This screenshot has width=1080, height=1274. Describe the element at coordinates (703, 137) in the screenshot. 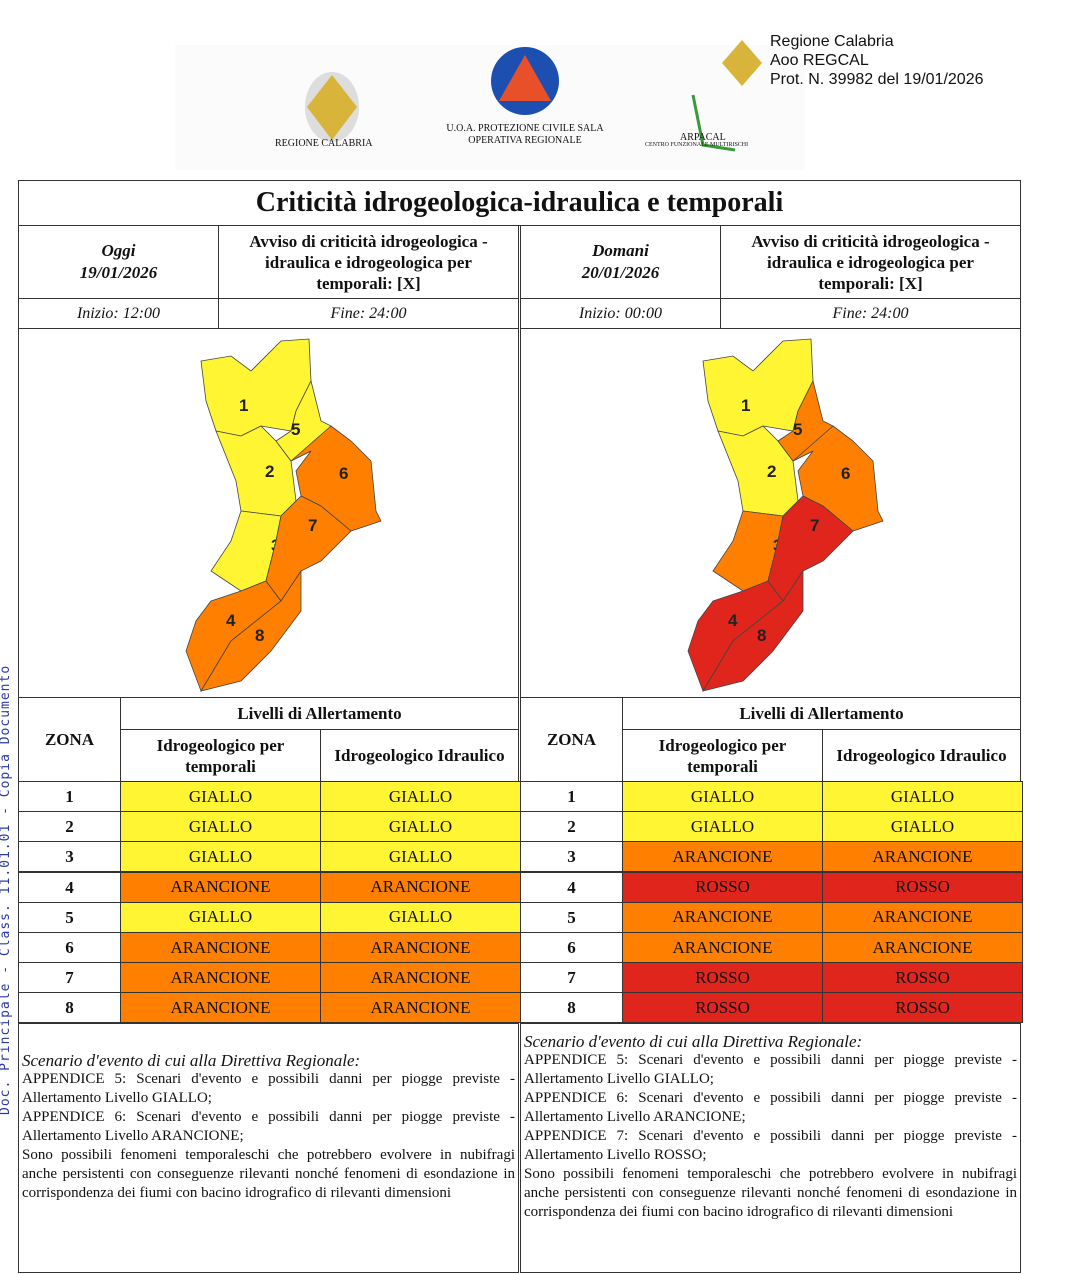

I see `logo-arpacal-text: ARPACAL` at that location.